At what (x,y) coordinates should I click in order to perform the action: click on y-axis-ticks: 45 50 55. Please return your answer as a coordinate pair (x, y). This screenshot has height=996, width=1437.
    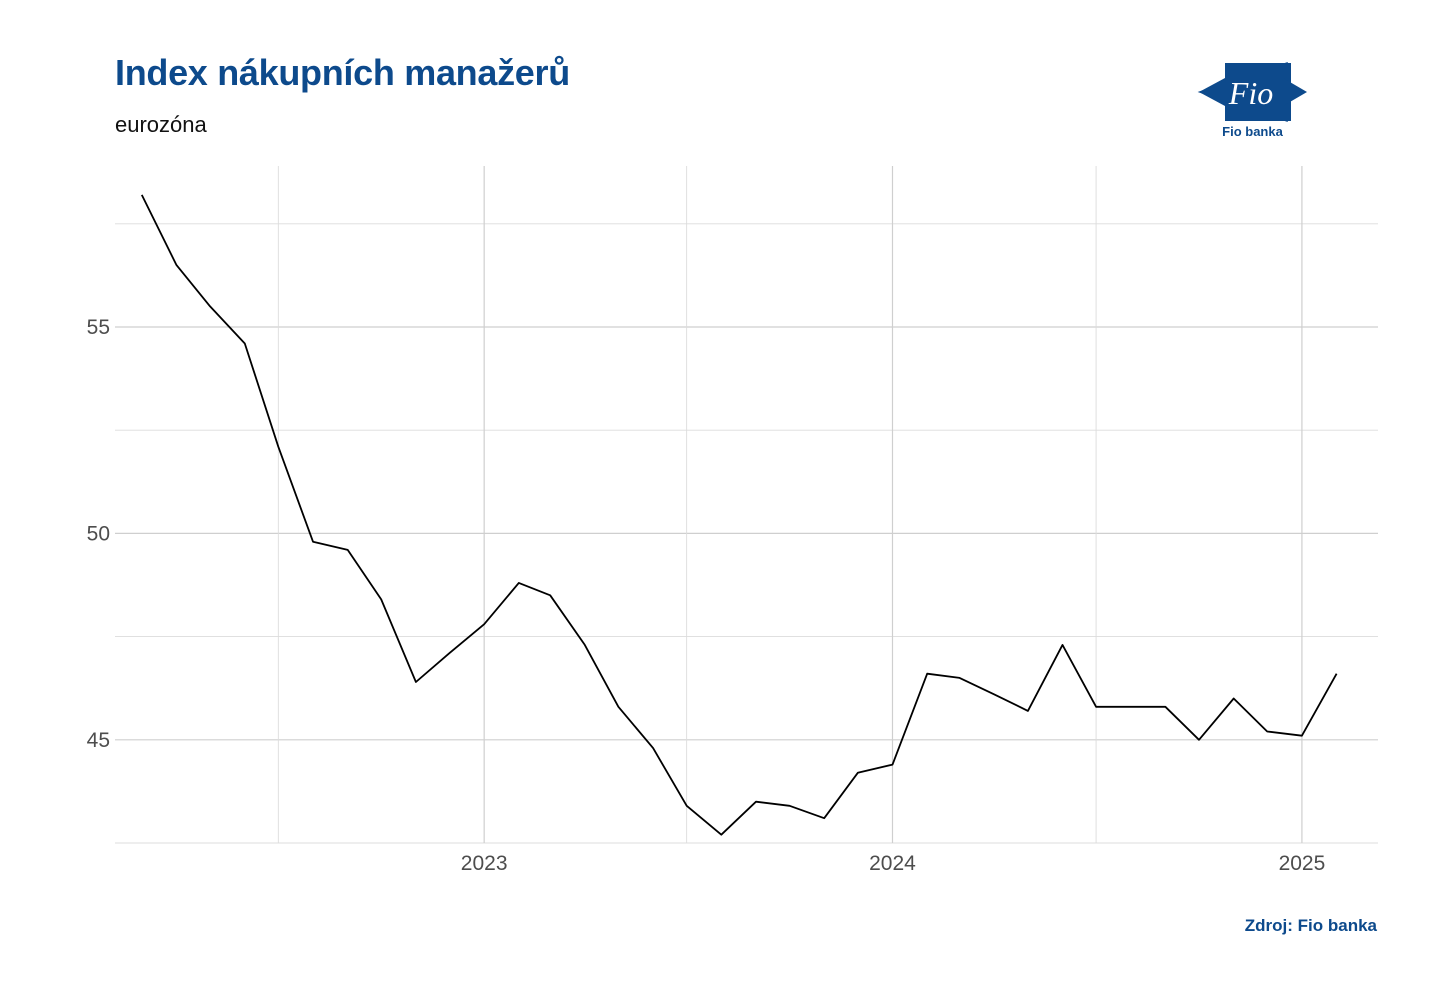
    Looking at the image, I should click on (98, 534).